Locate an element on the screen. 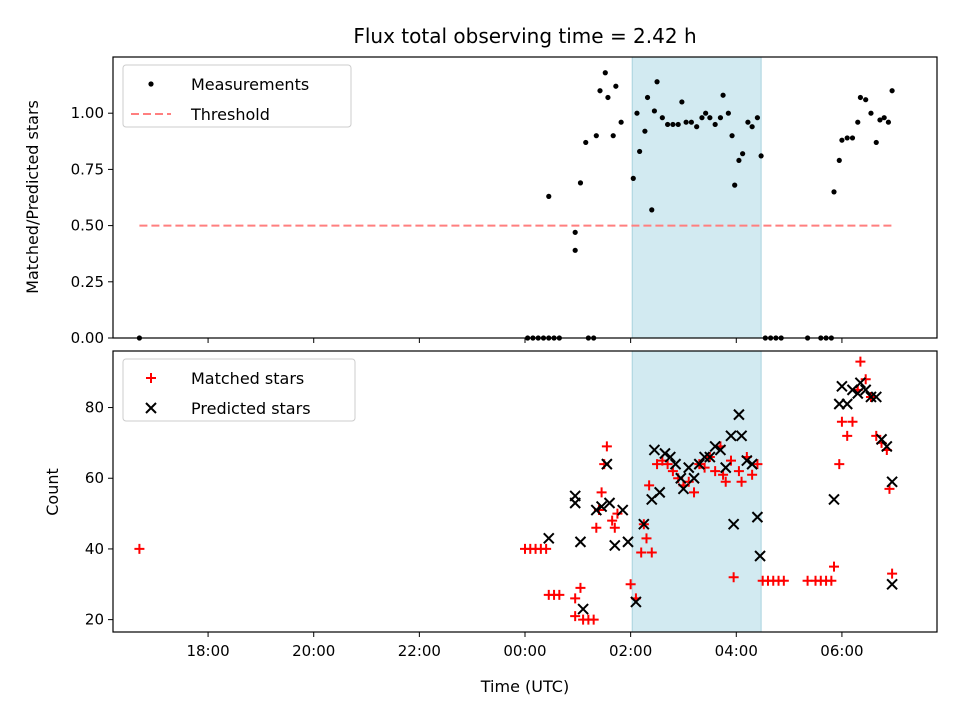 The height and width of the screenshot is (720, 960). legend-label: Matched stars is located at coordinates (247, 378).